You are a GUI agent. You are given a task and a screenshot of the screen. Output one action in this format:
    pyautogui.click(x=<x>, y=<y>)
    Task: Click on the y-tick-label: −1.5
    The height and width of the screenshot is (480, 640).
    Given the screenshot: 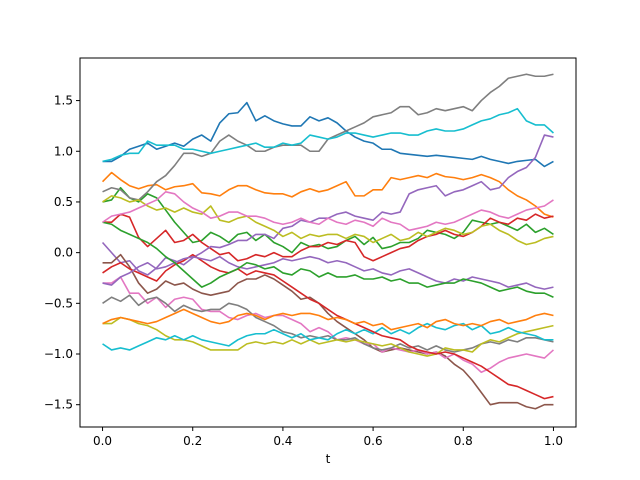 What is the action you would take?
    pyautogui.click(x=58, y=405)
    